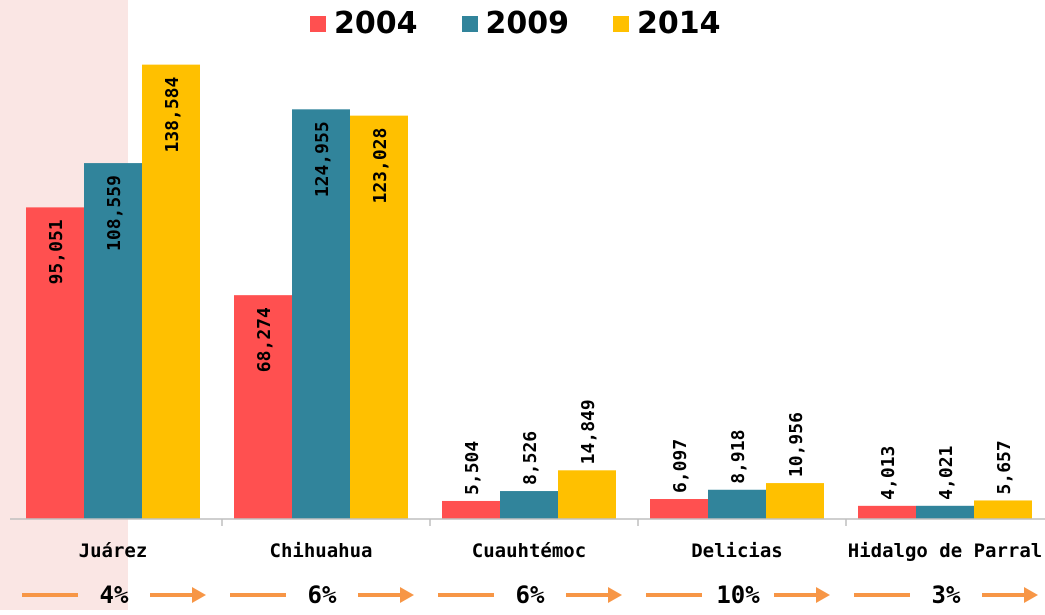  I want to click on bar-juarez-2009, so click(113, 341).